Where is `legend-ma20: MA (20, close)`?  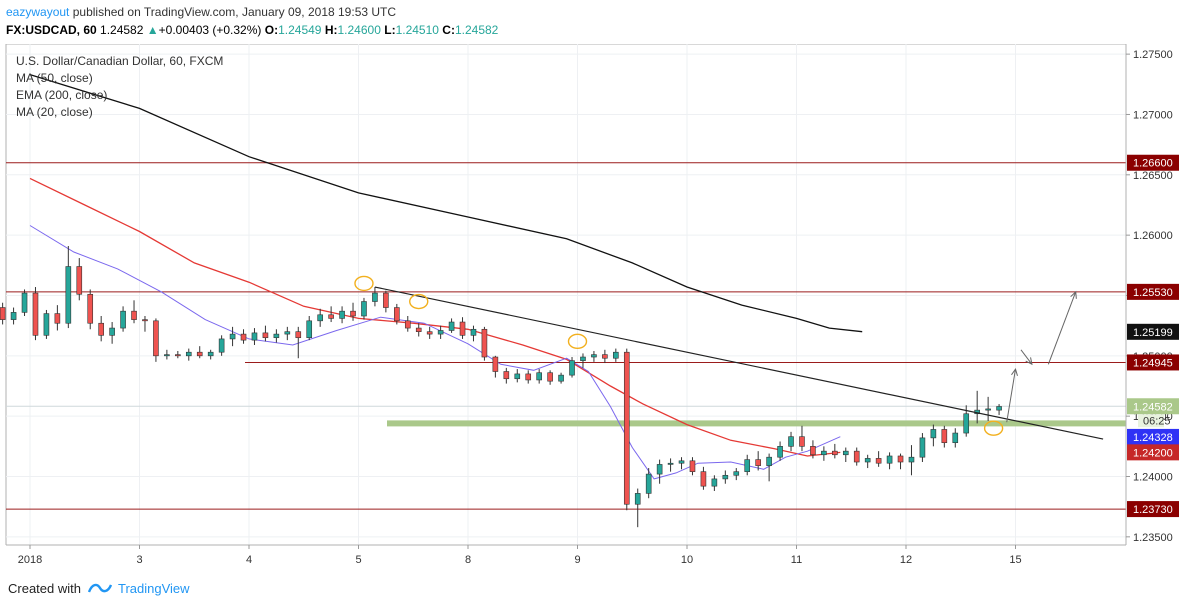 legend-ma20: MA (20, close) is located at coordinates (54, 112).